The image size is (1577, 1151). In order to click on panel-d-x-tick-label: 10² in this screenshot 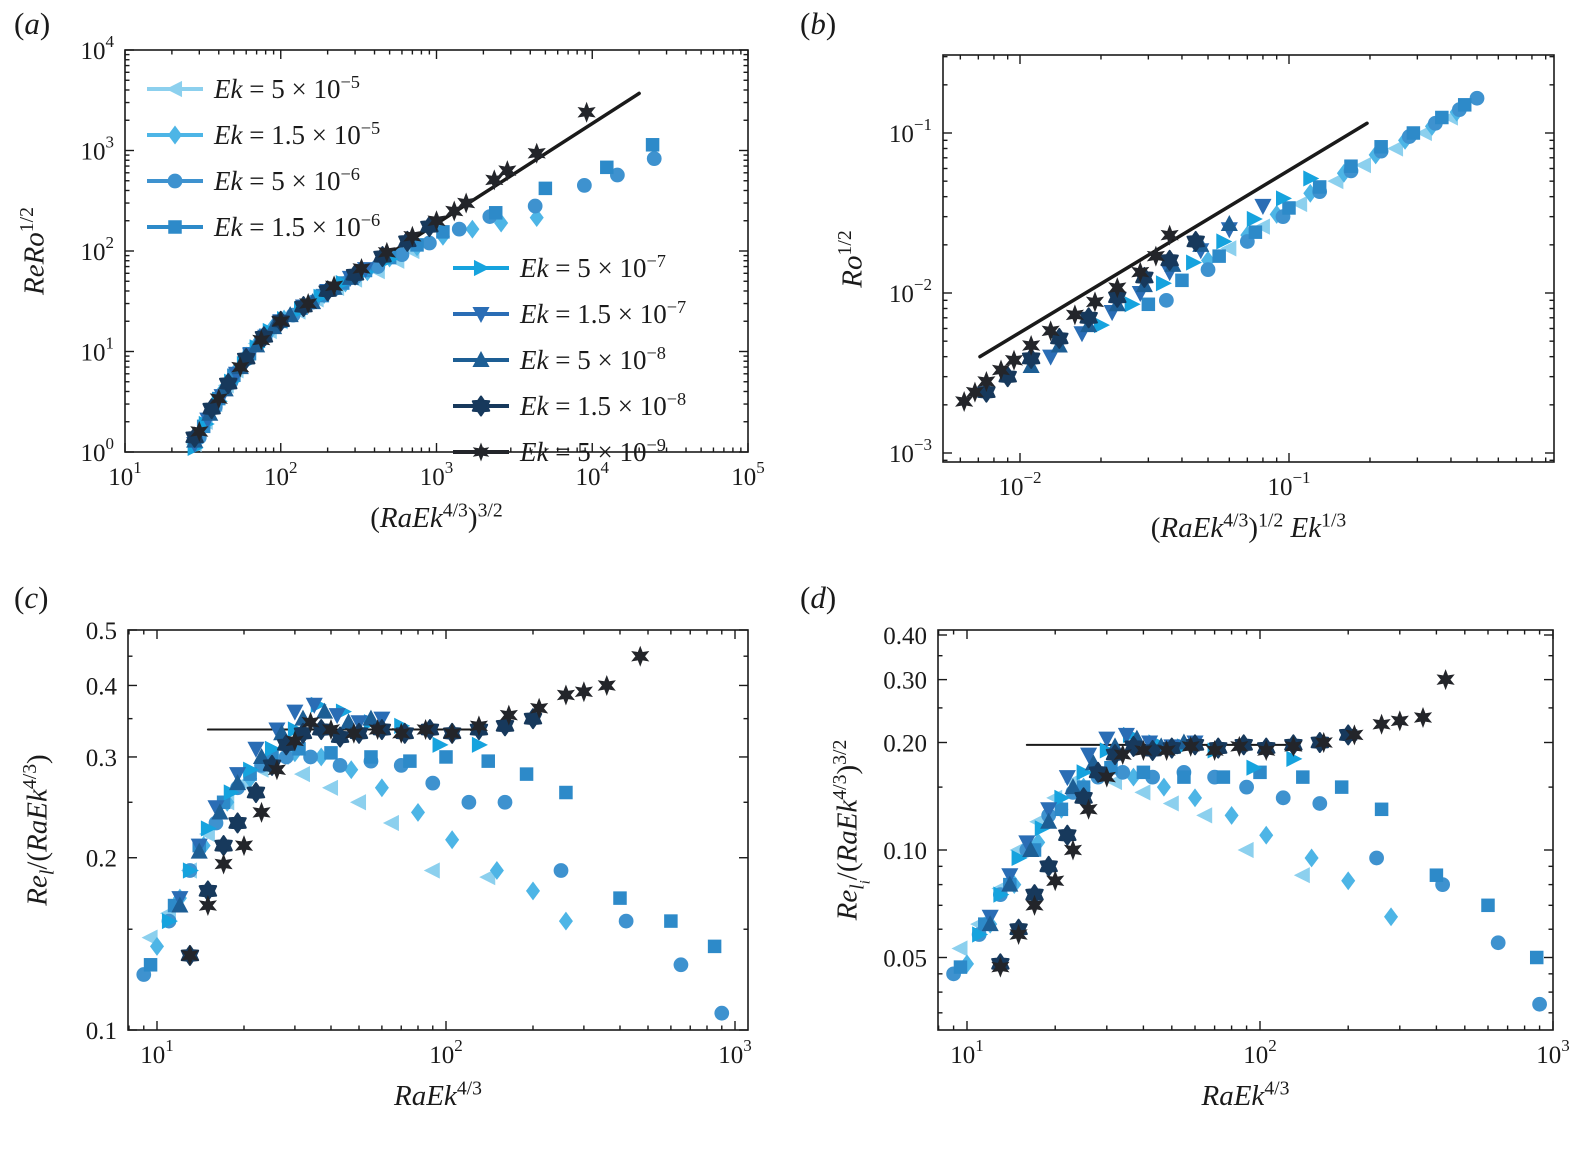, I will do `click(1260, 1052)`.